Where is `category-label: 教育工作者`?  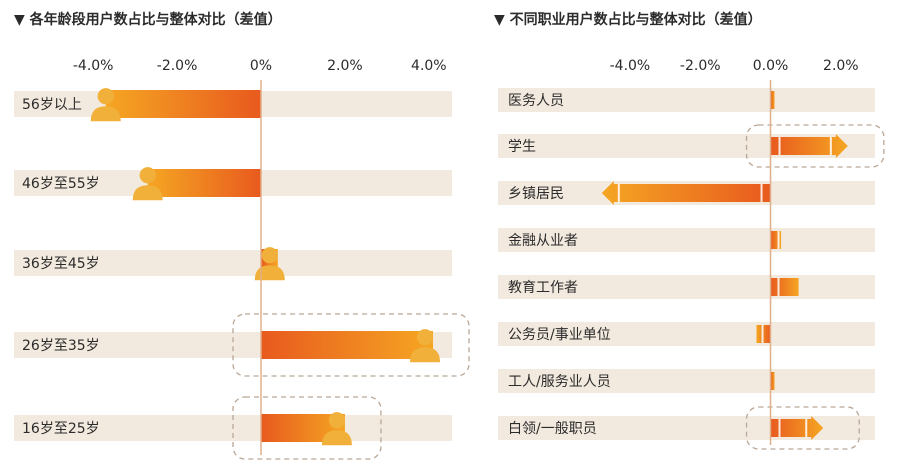 category-label: 教育工作者 is located at coordinates (543, 288).